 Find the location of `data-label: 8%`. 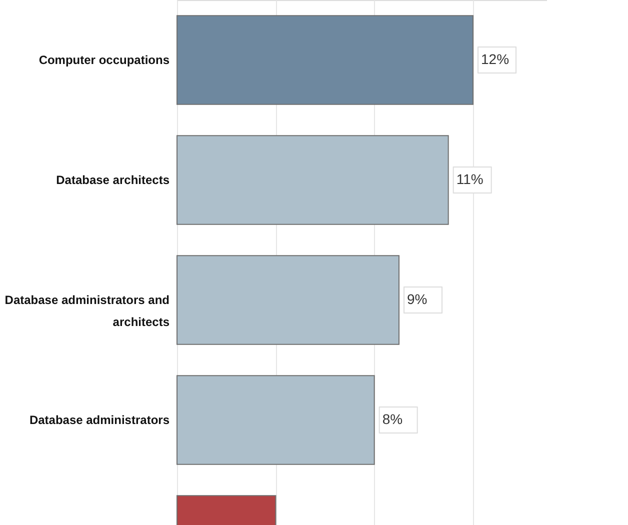

data-label: 8% is located at coordinates (392, 419).